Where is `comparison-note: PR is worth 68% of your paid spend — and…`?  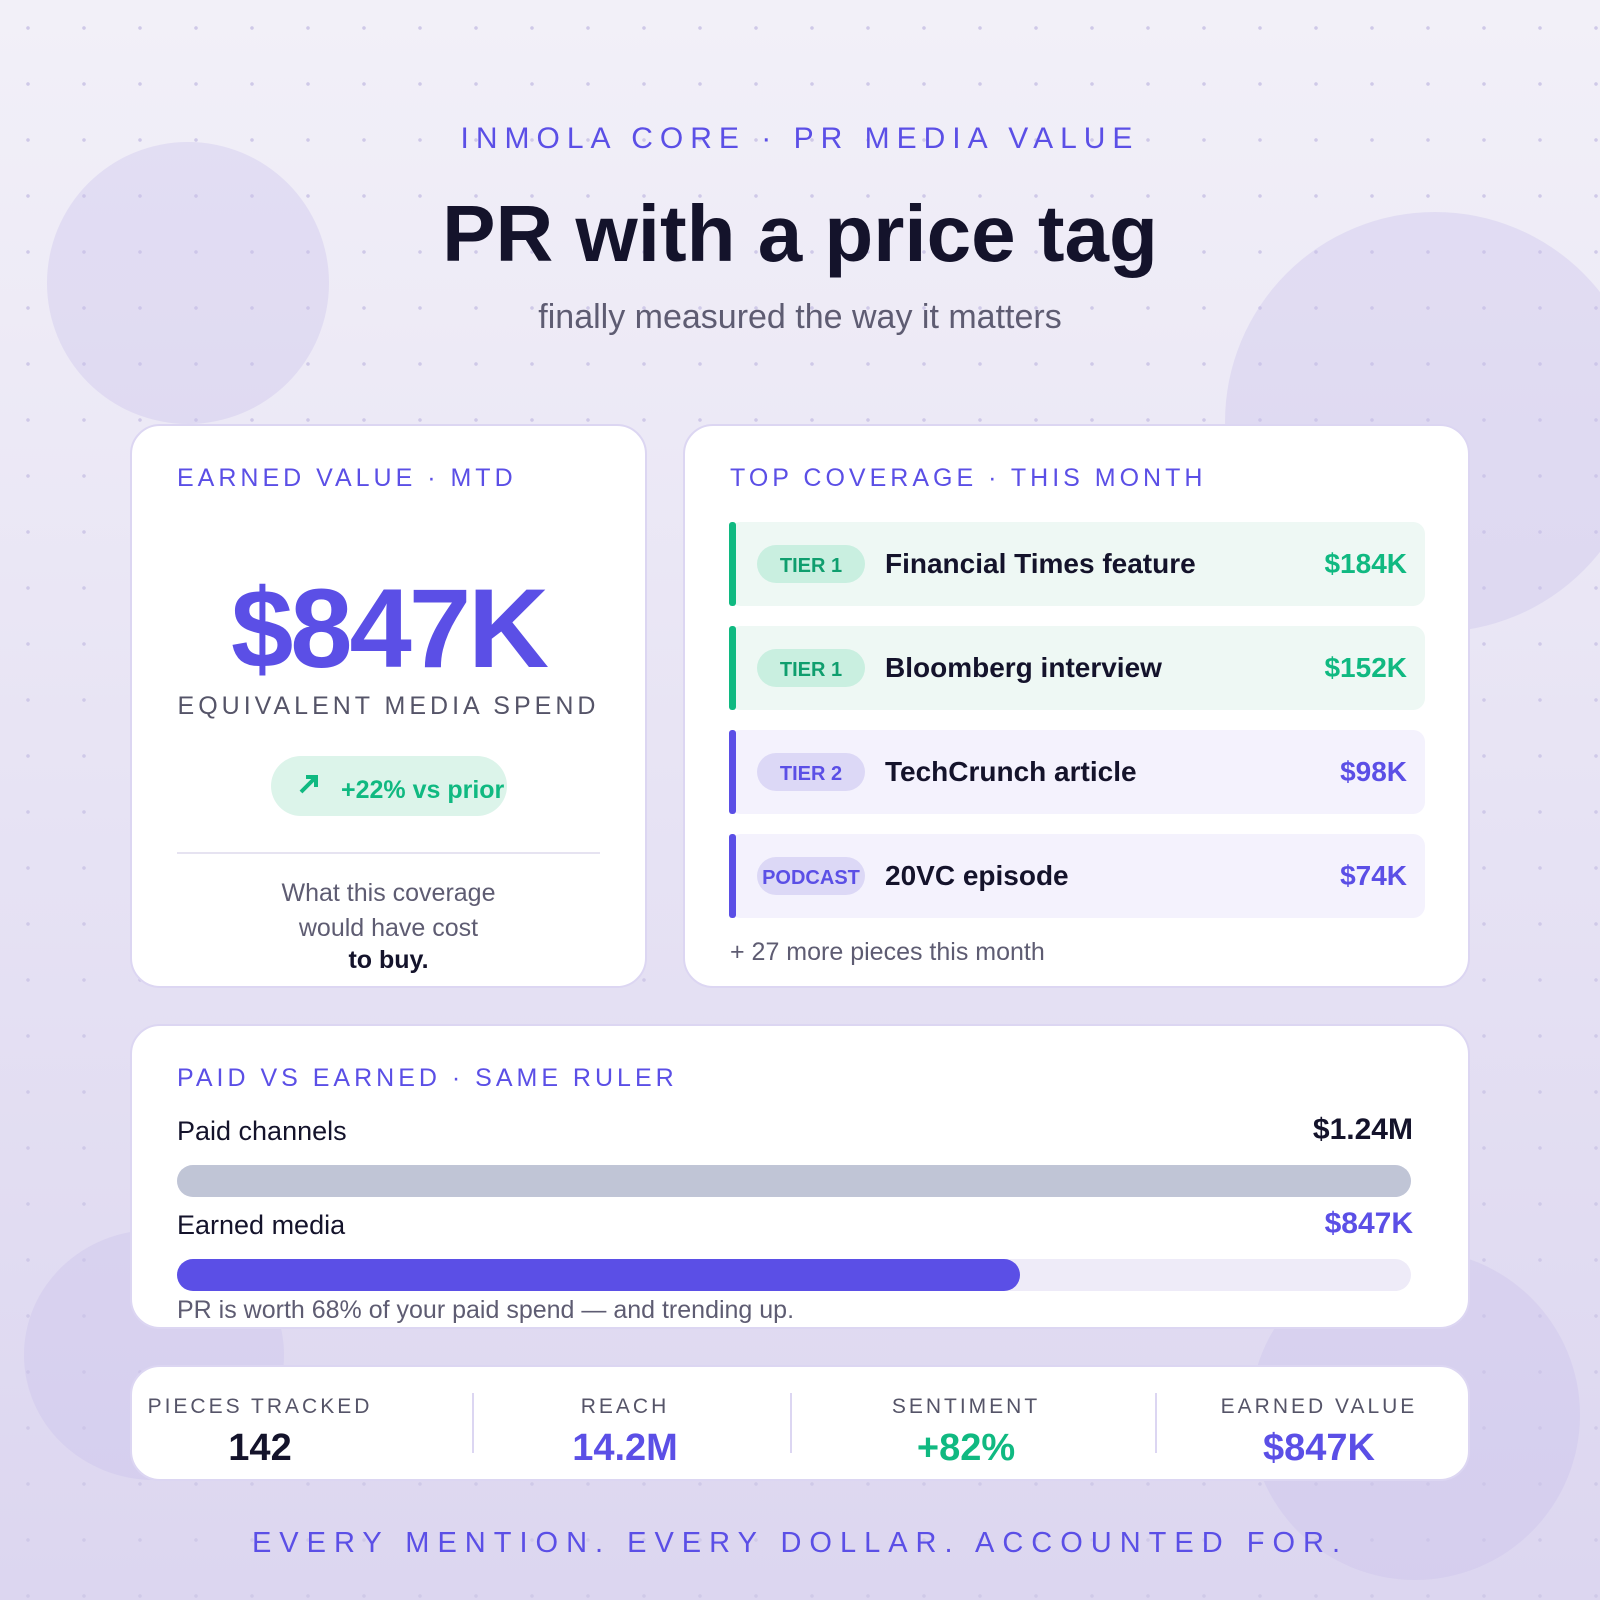 comparison-note: PR is worth 68% of your paid spend — and… is located at coordinates (486, 1310).